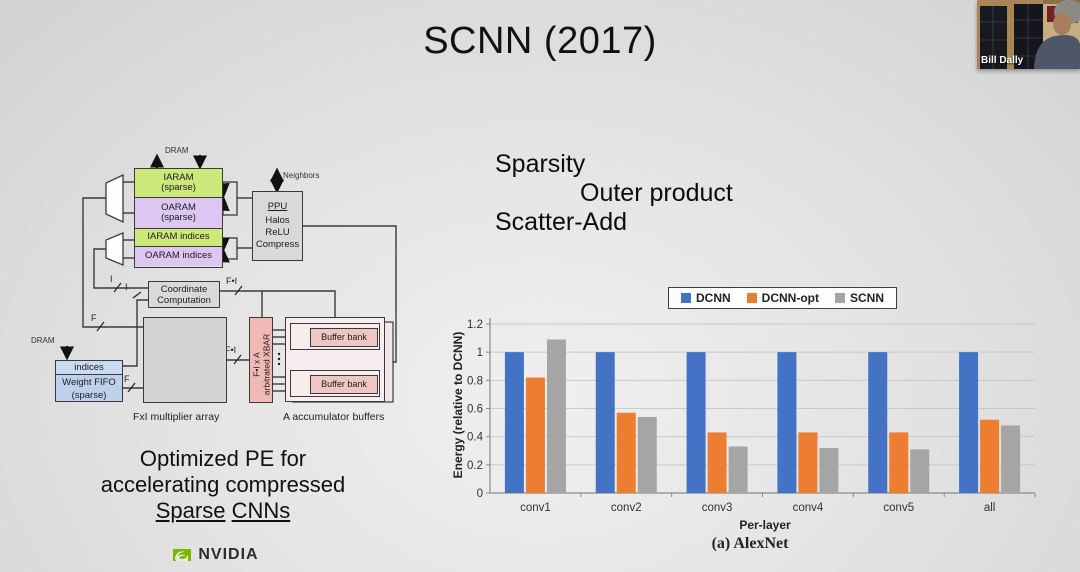 The image size is (1080, 572). I want to click on wire-label-i-mux: I, so click(111, 279).